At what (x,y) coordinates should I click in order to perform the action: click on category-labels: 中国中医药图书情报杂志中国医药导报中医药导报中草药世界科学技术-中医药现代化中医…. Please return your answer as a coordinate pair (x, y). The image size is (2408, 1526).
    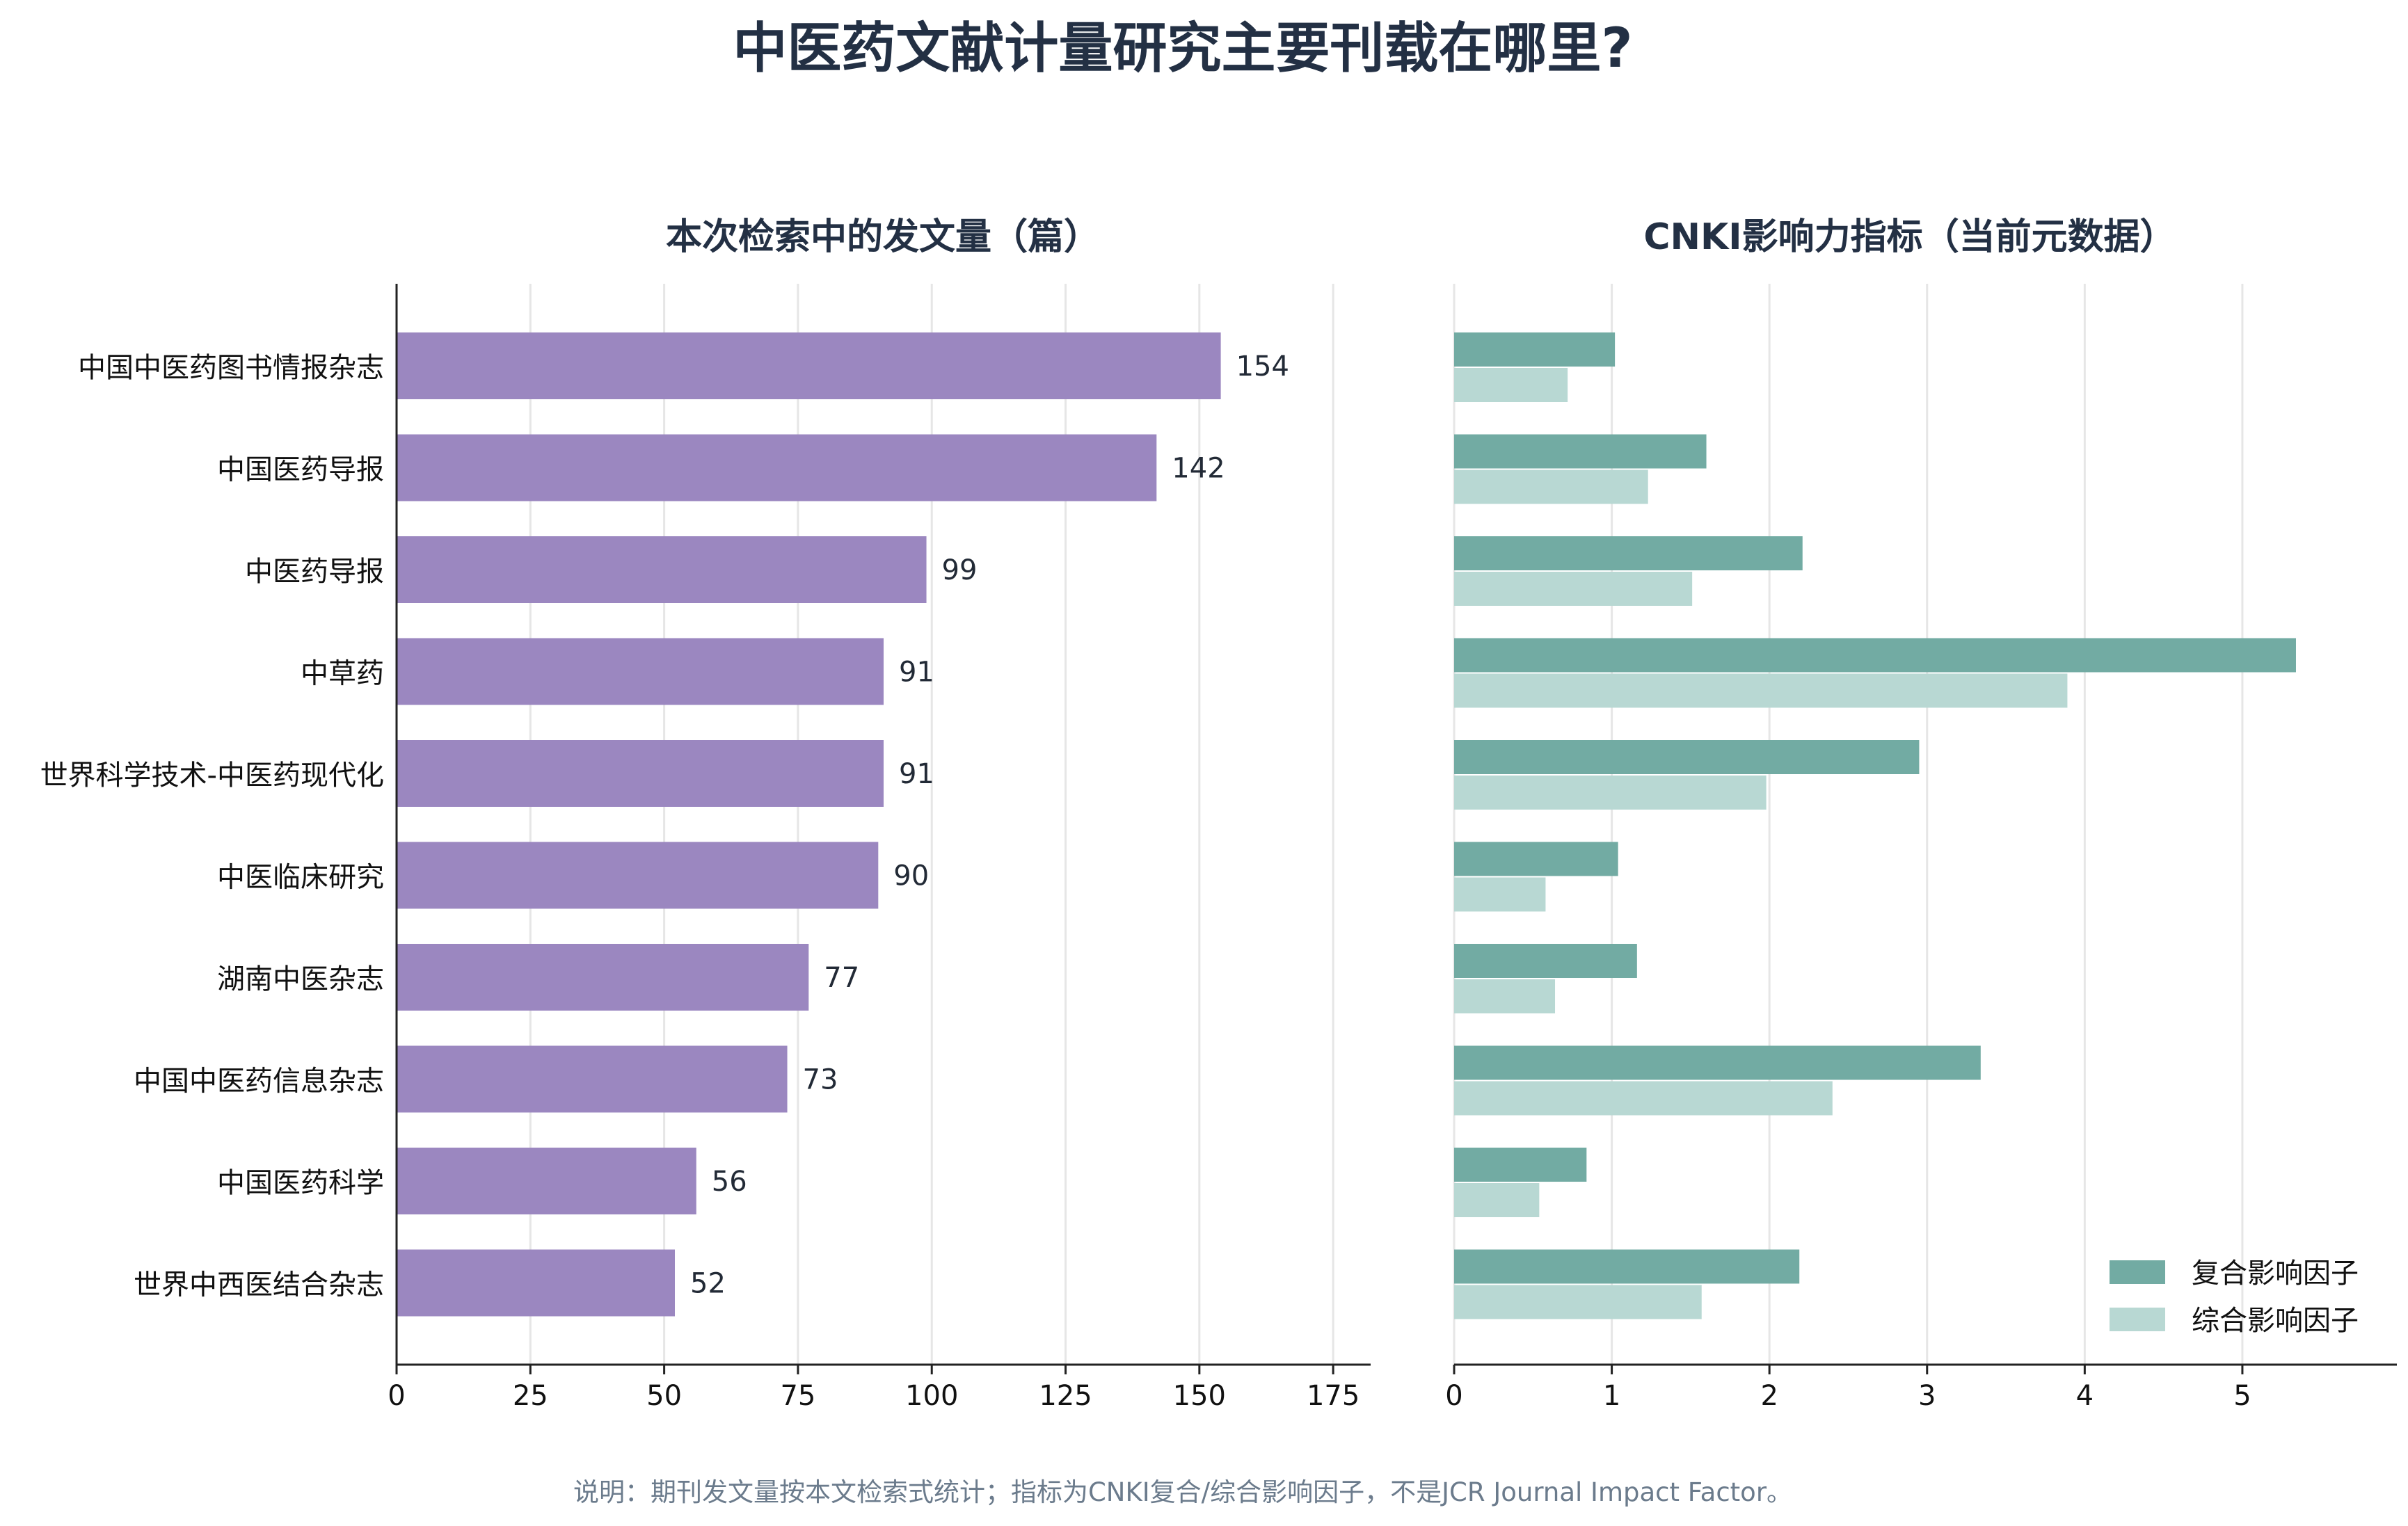
    Looking at the image, I should click on (212, 826).